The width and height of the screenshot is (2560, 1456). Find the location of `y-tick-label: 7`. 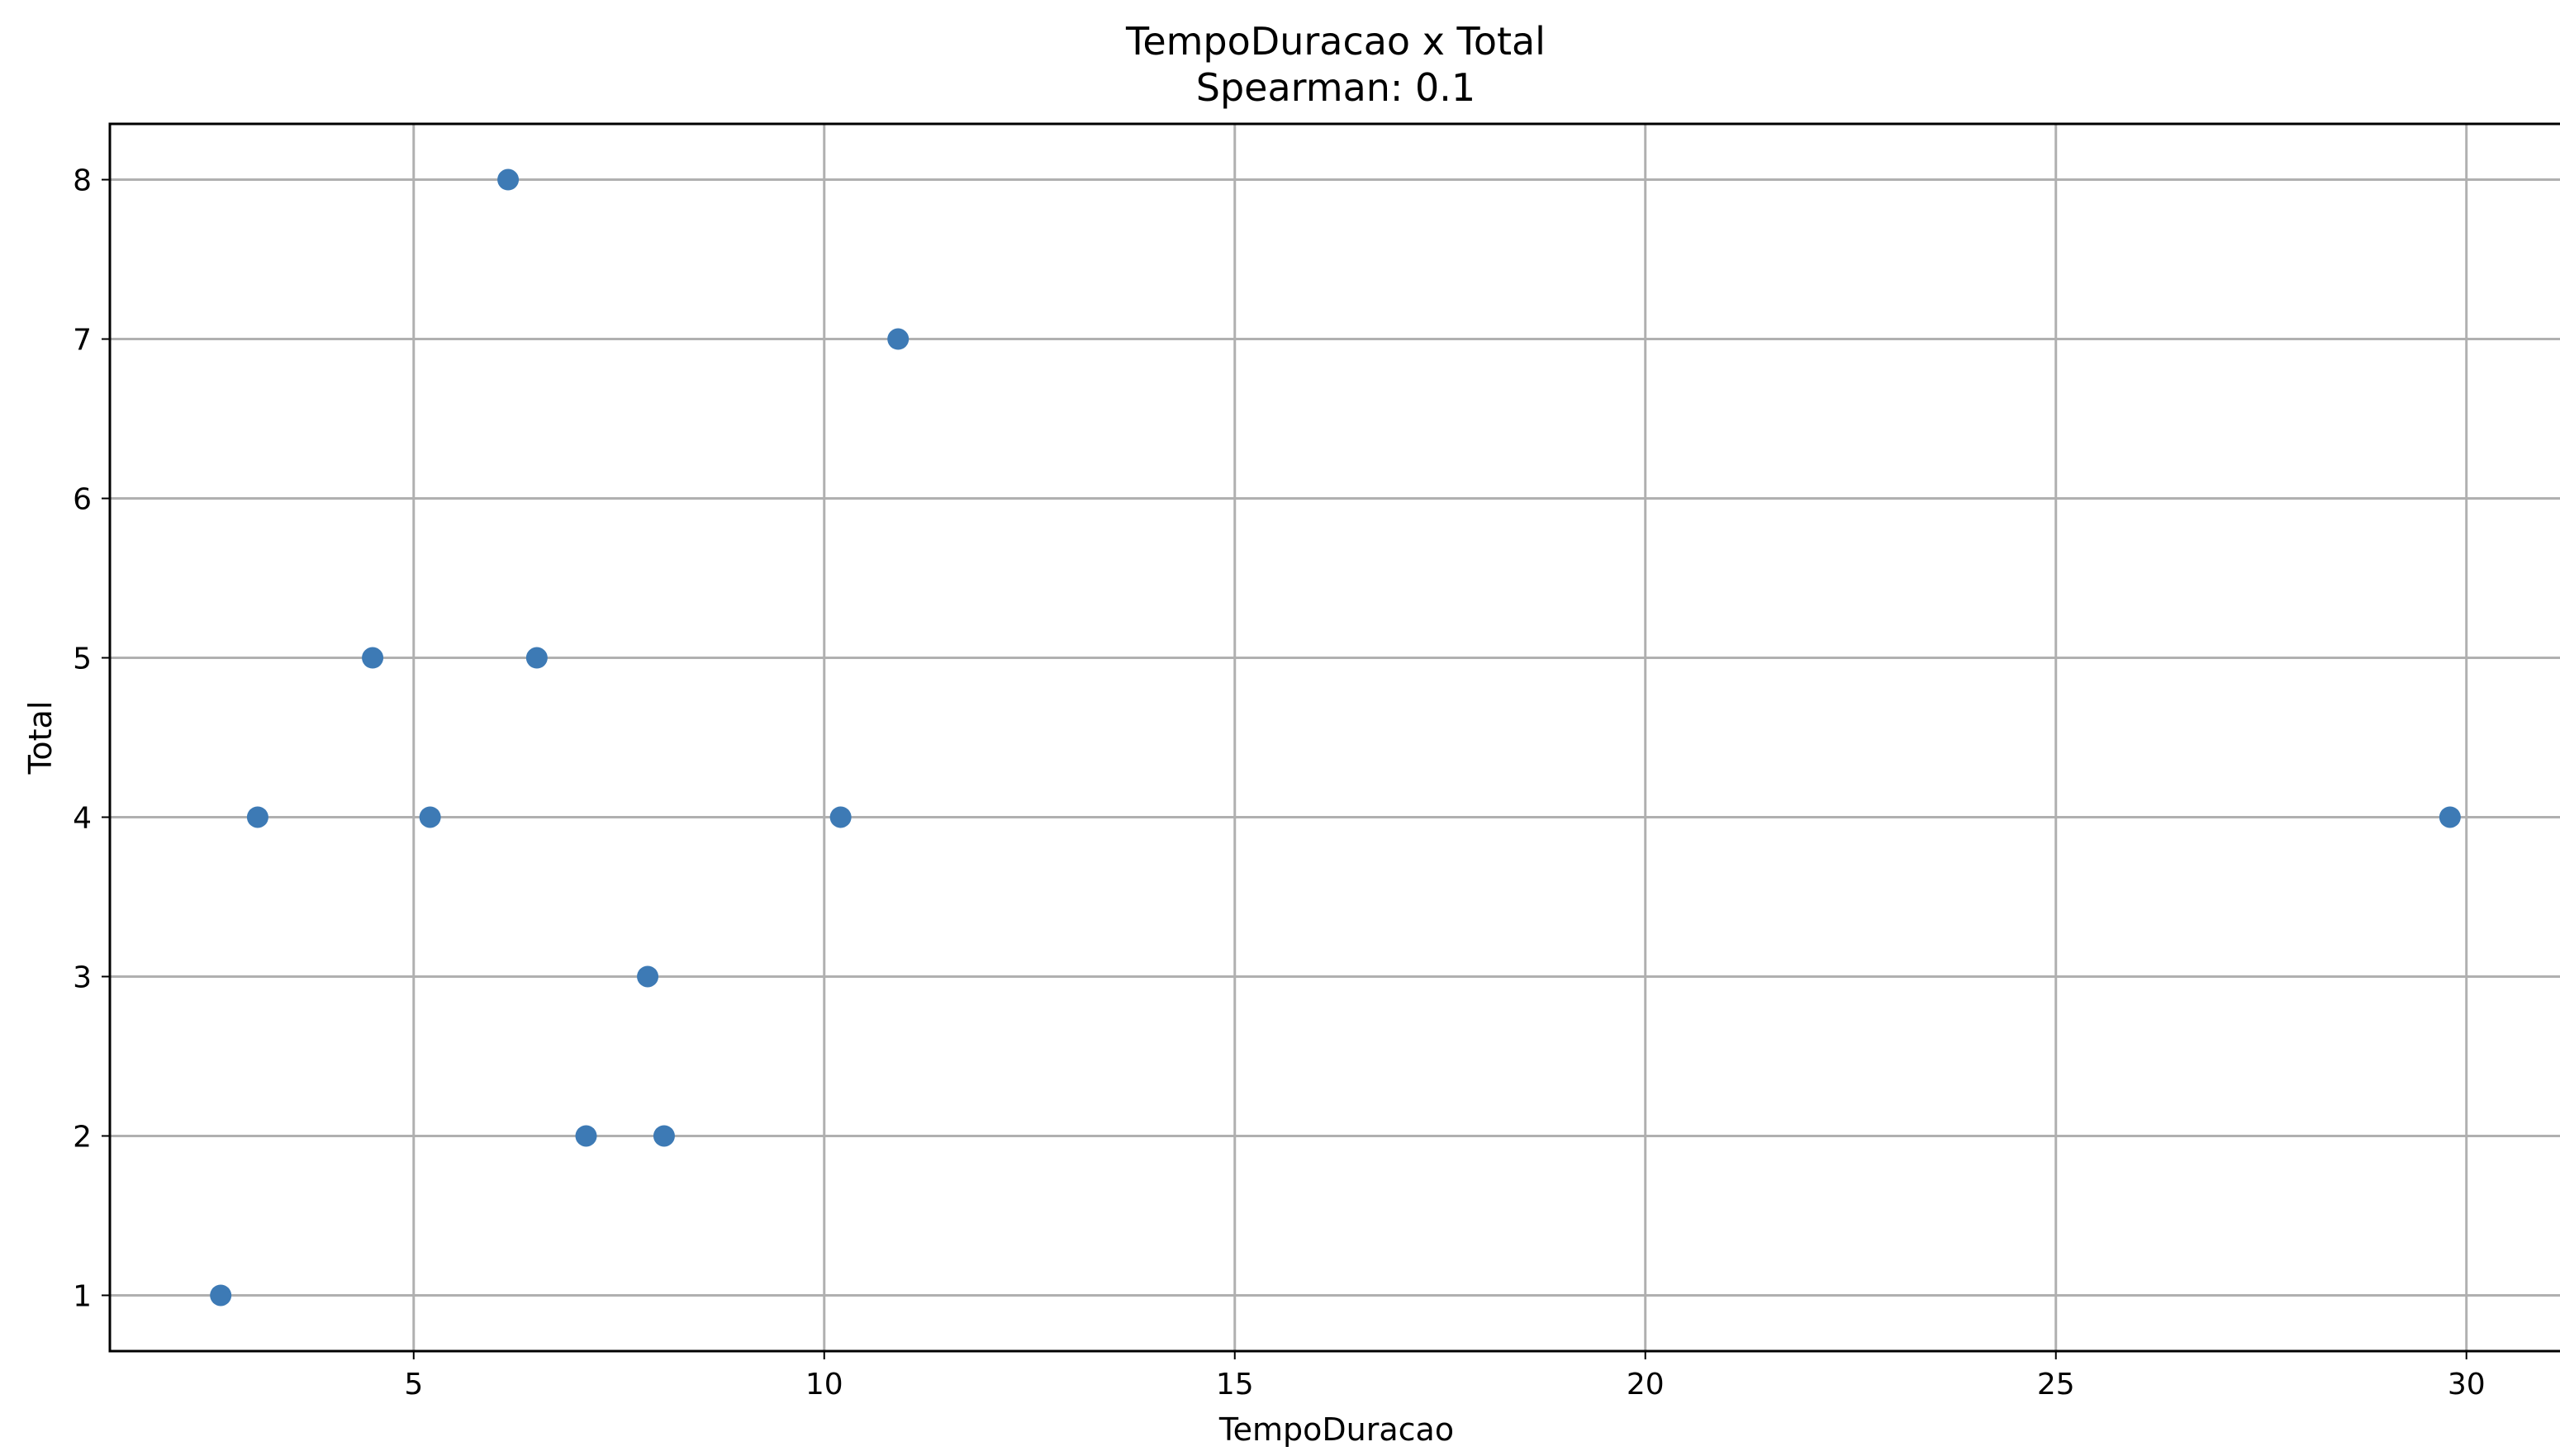

y-tick-label: 7 is located at coordinates (82, 341).